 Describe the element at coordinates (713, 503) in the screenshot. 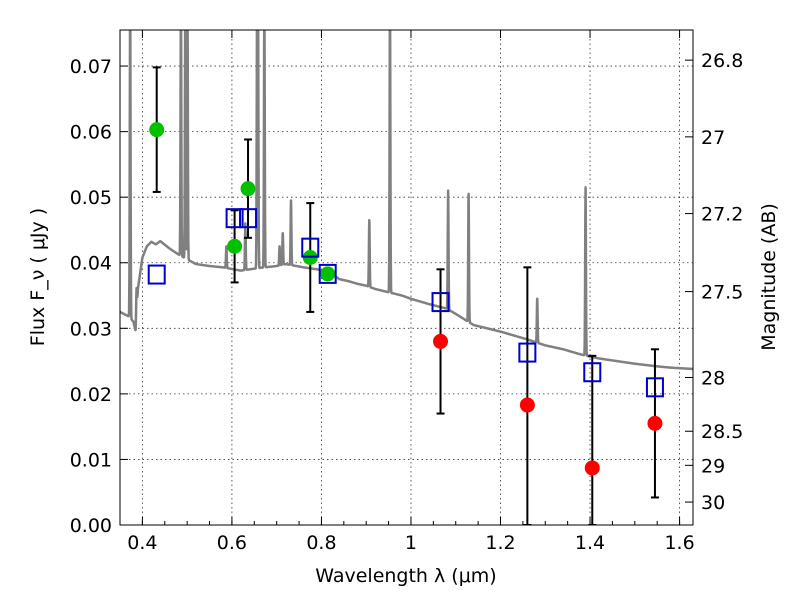

I see `mag-tick-label: 30` at that location.